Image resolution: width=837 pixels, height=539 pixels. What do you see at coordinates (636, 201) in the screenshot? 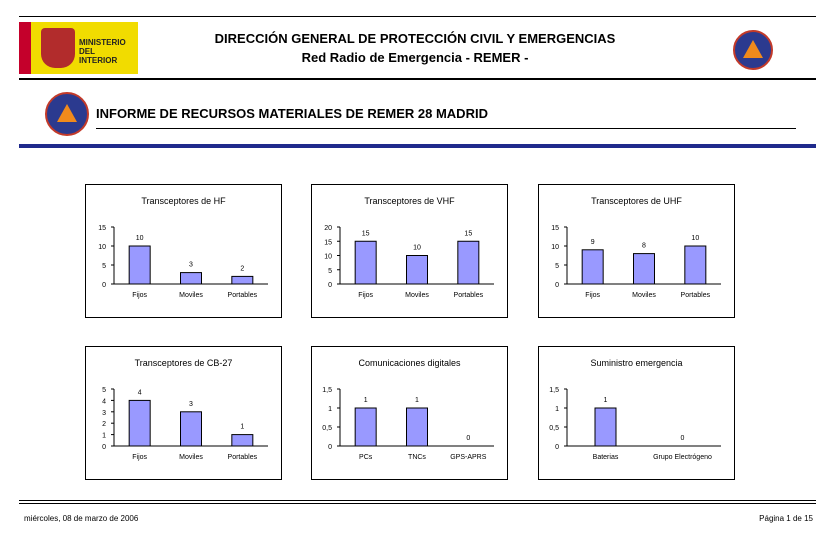
I see `chart-title: Transceptores de UHF` at bounding box center [636, 201].